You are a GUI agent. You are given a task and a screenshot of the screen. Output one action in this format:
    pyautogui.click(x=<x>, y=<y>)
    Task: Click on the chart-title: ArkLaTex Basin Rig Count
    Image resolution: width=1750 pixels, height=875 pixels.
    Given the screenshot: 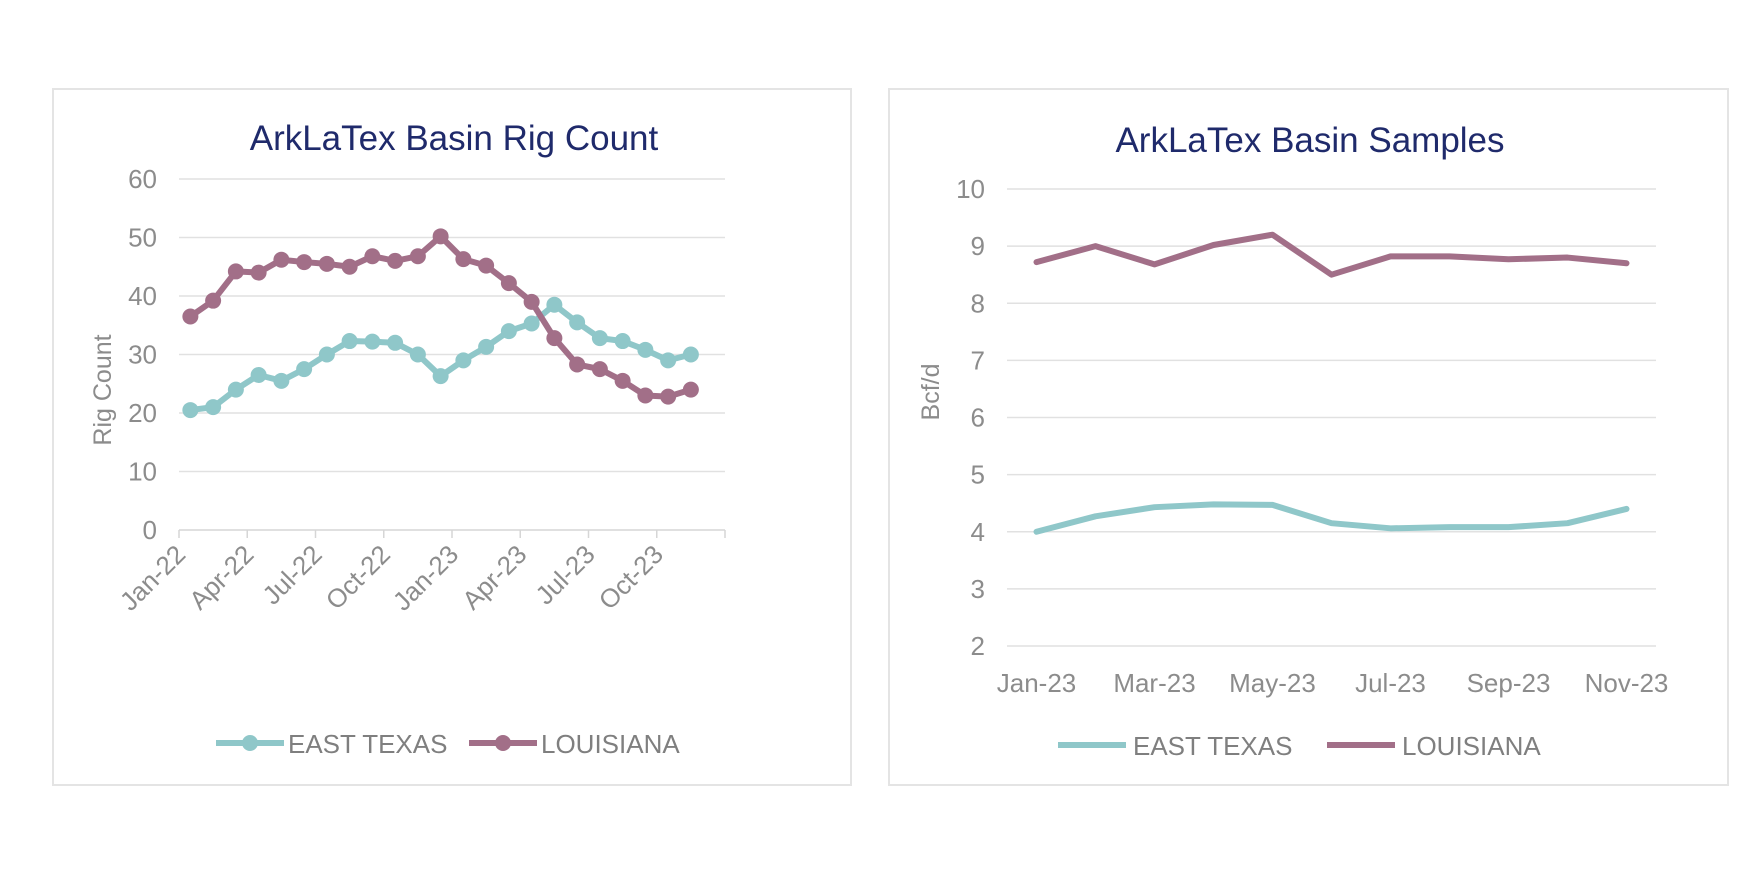 What is the action you would take?
    pyautogui.click(x=454, y=138)
    